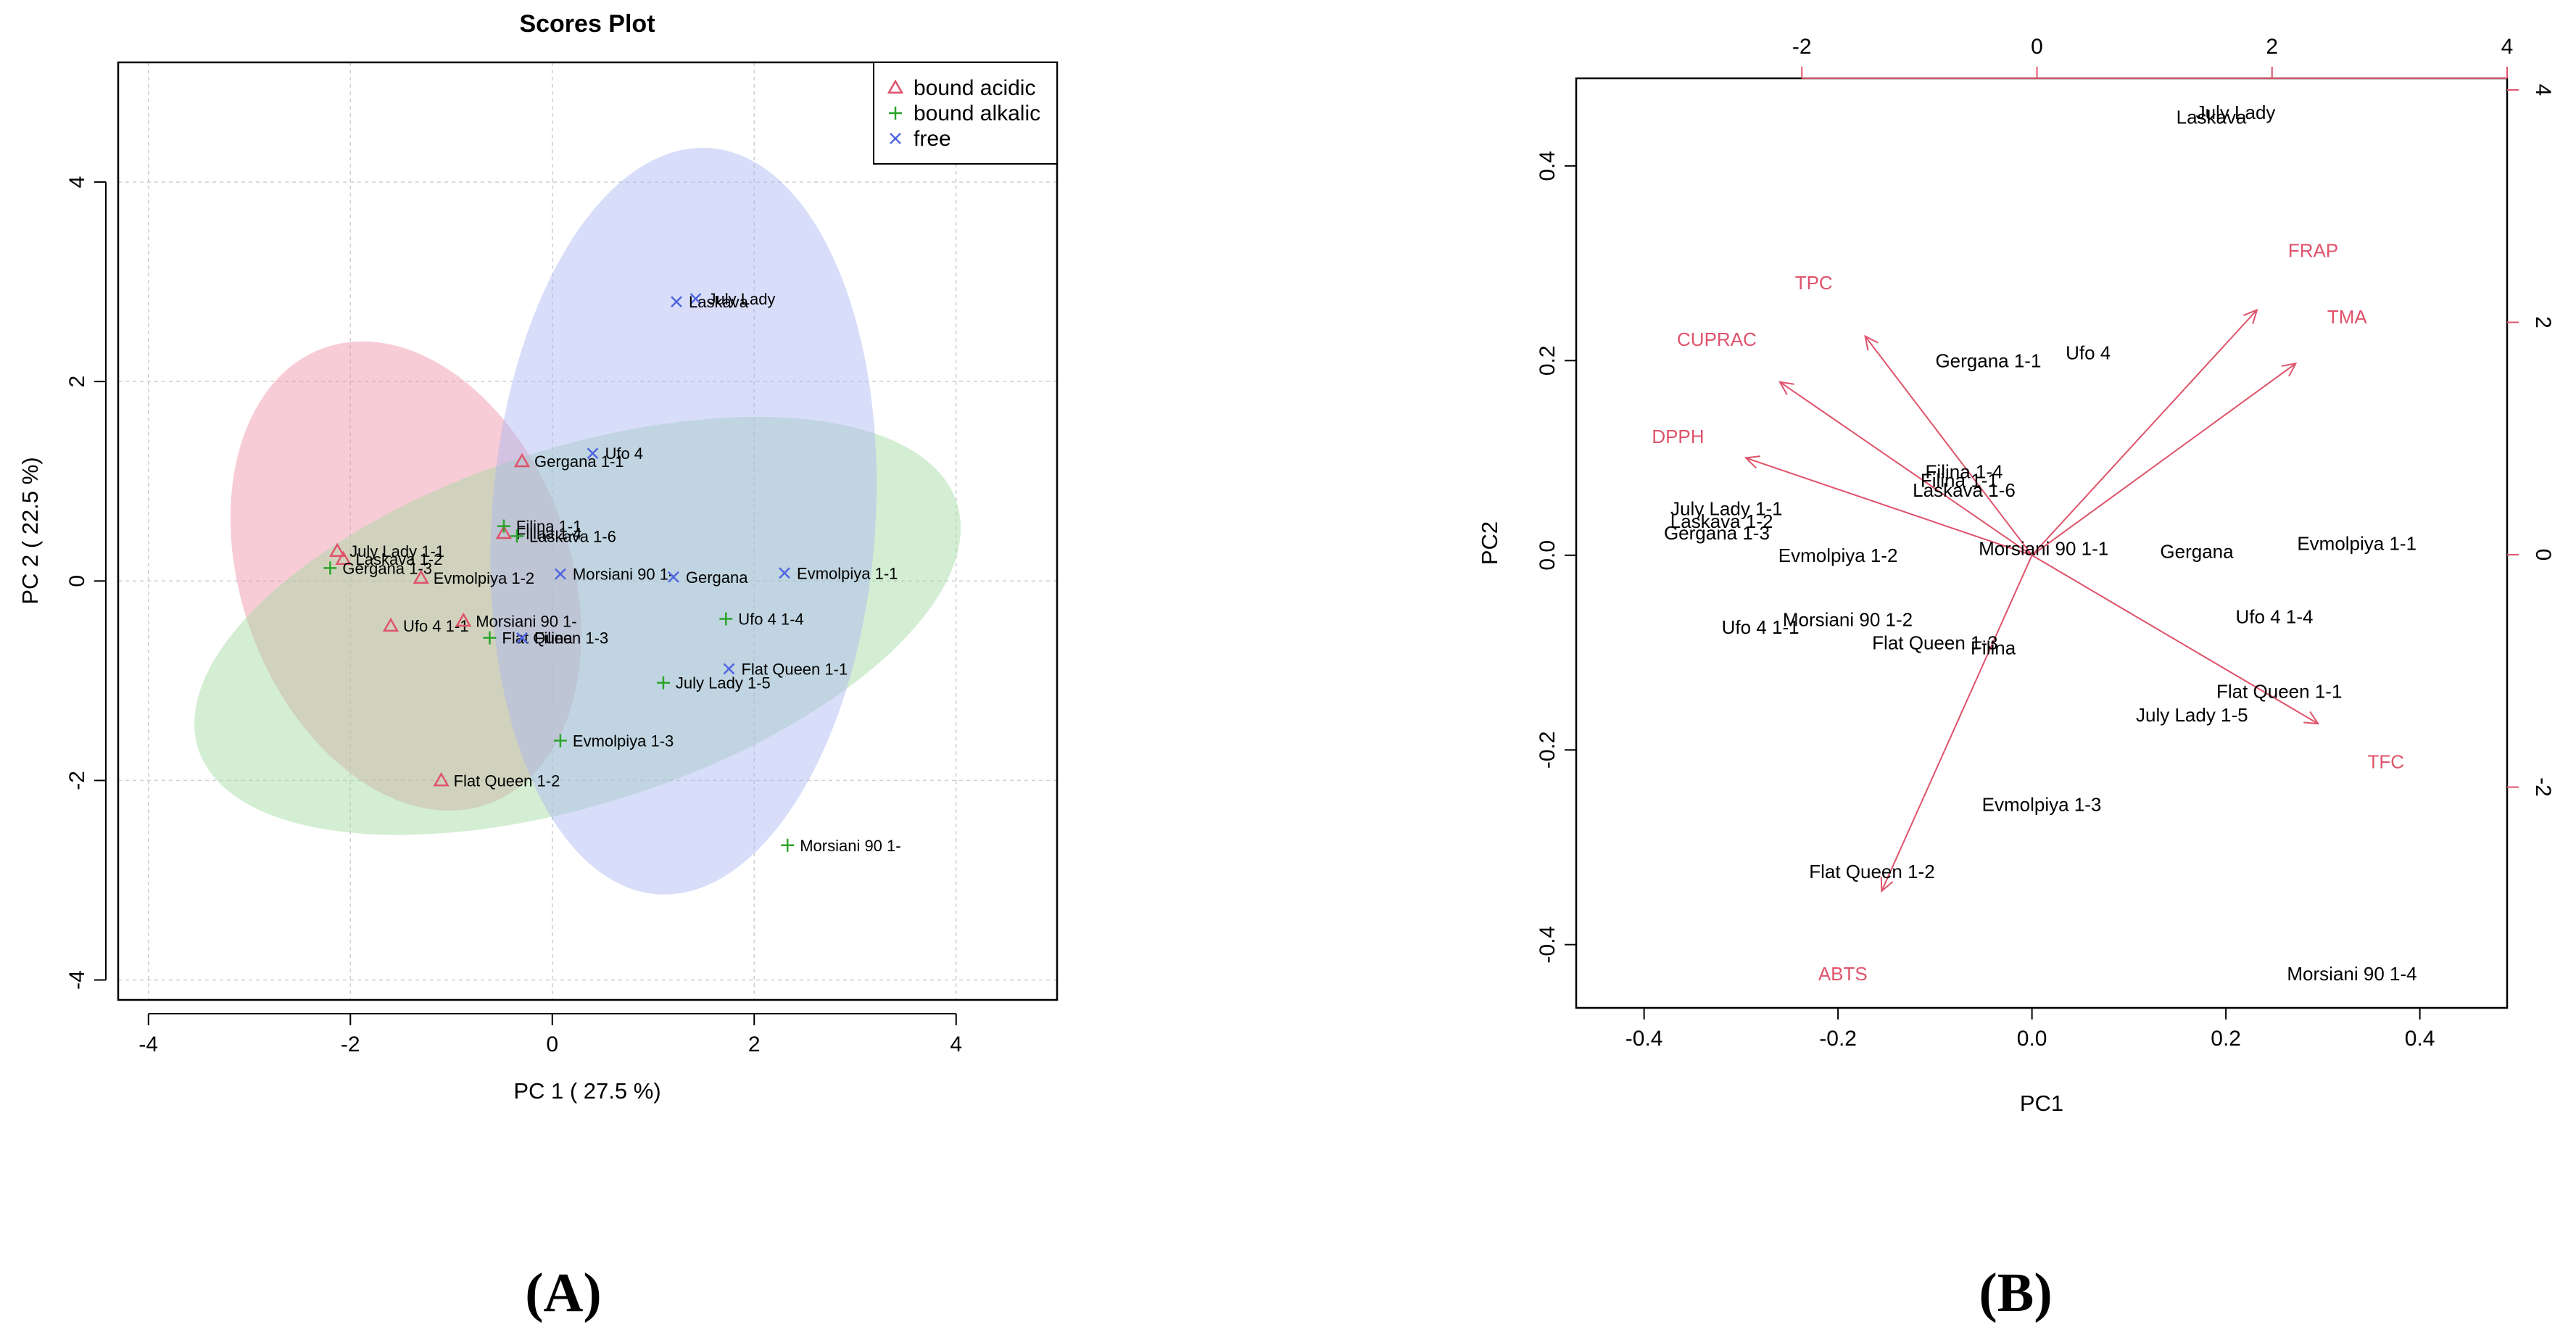  What do you see at coordinates (77, 781) in the screenshot?
I see `y-tick-label: -2` at bounding box center [77, 781].